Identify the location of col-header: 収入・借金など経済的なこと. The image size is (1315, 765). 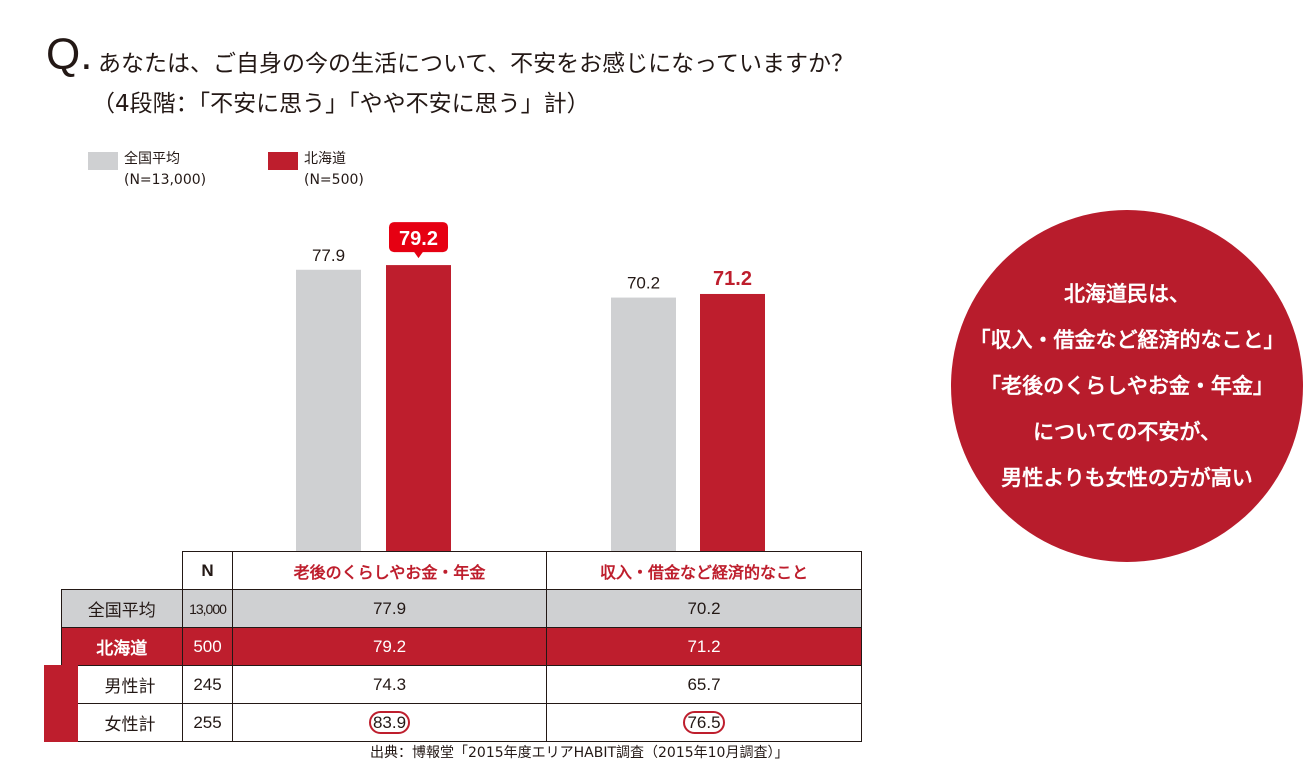
(704, 570).